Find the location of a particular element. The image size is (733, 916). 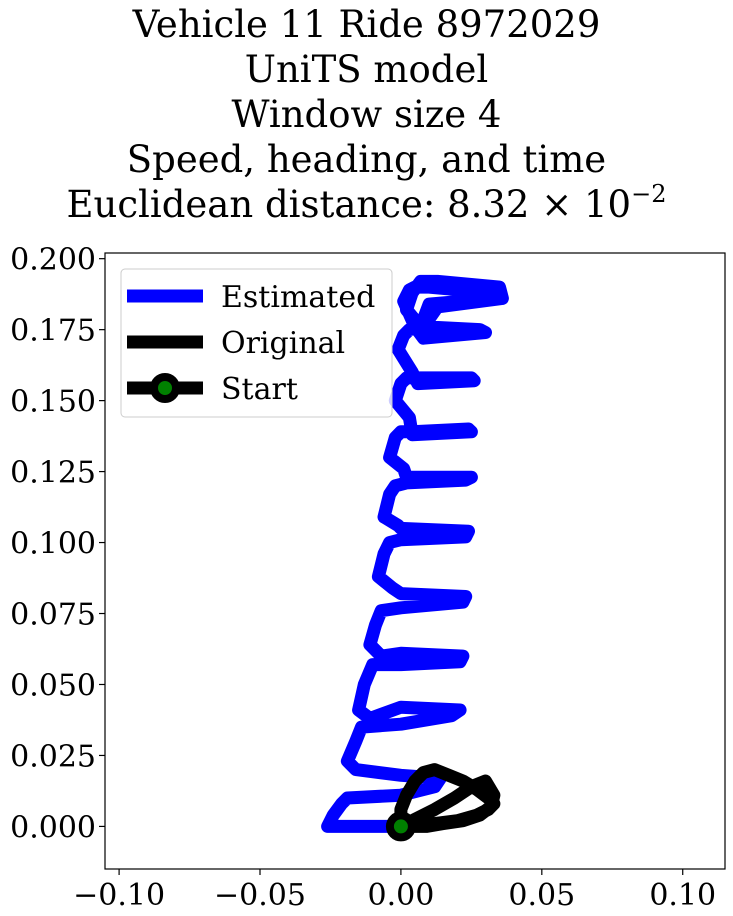

legend: Estimated Original Start is located at coordinates (256, 343).